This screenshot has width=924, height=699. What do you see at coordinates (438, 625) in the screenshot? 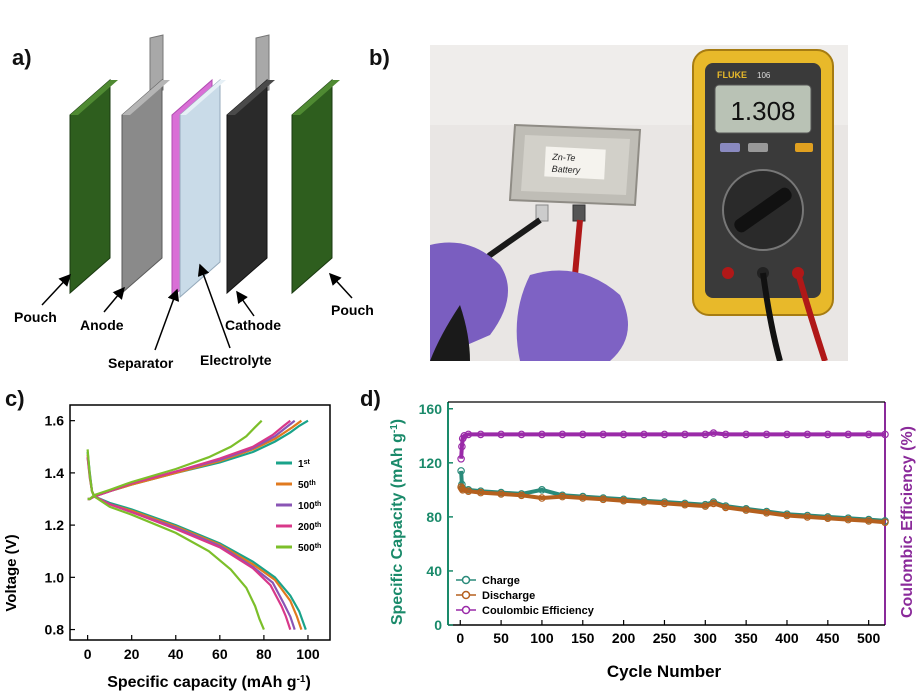
I see `chart-d-y-tick-label: 0` at bounding box center [438, 625].